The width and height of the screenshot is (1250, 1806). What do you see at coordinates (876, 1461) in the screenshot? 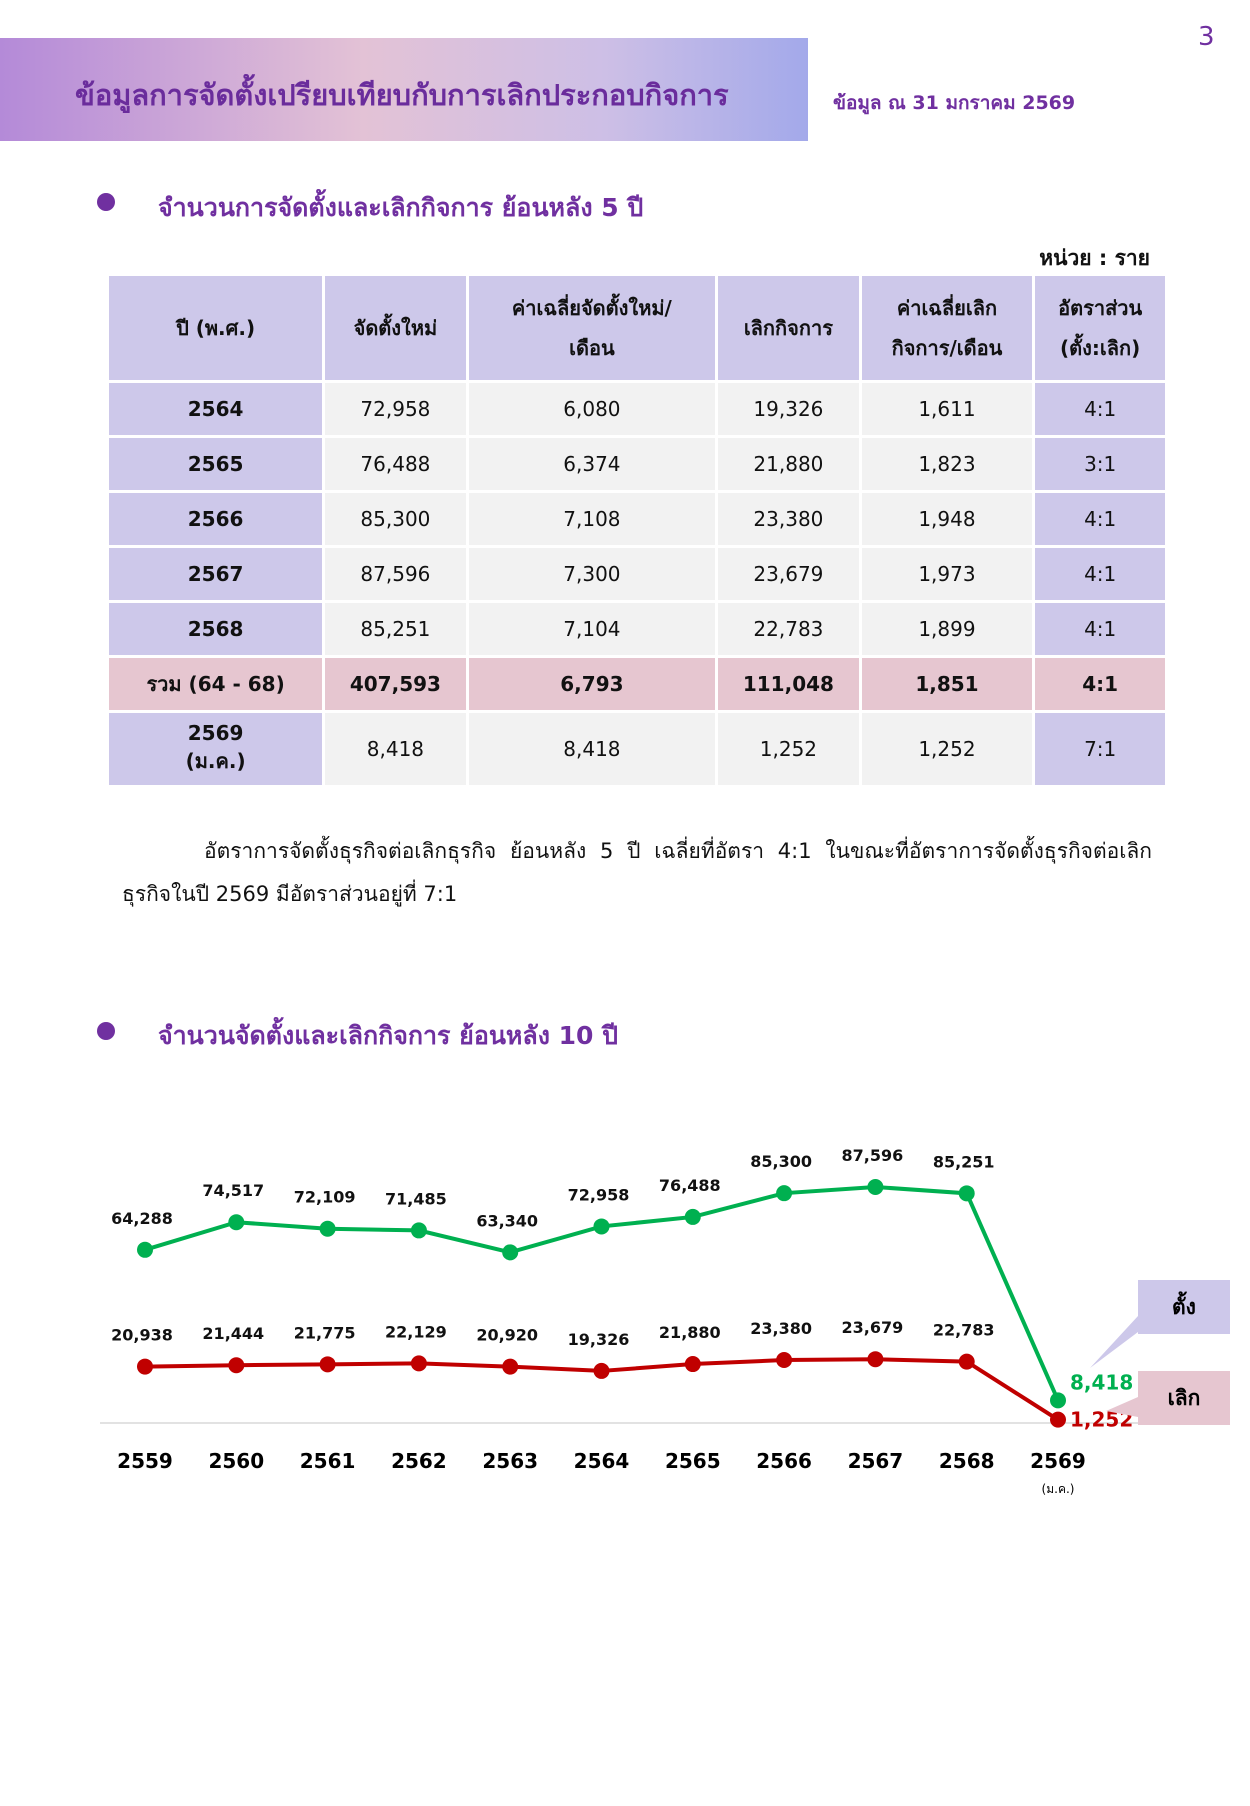
I see `x-tick-label: 2567` at bounding box center [876, 1461].